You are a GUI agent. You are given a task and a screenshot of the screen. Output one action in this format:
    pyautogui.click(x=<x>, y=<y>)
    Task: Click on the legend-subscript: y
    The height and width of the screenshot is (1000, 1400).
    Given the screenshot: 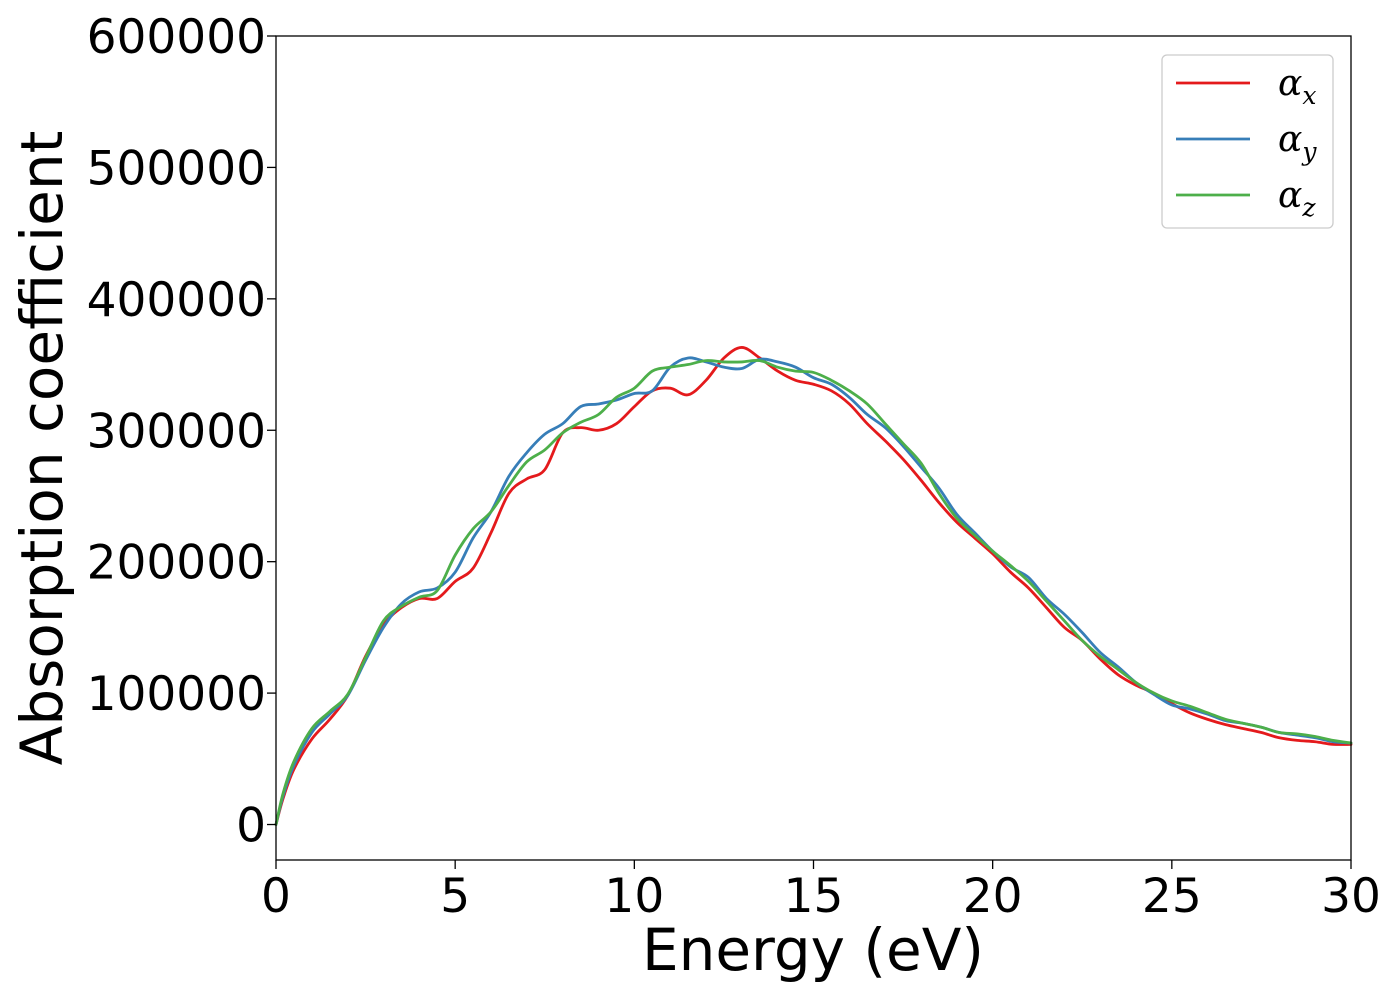 What is the action you would take?
    pyautogui.click(x=1309, y=151)
    